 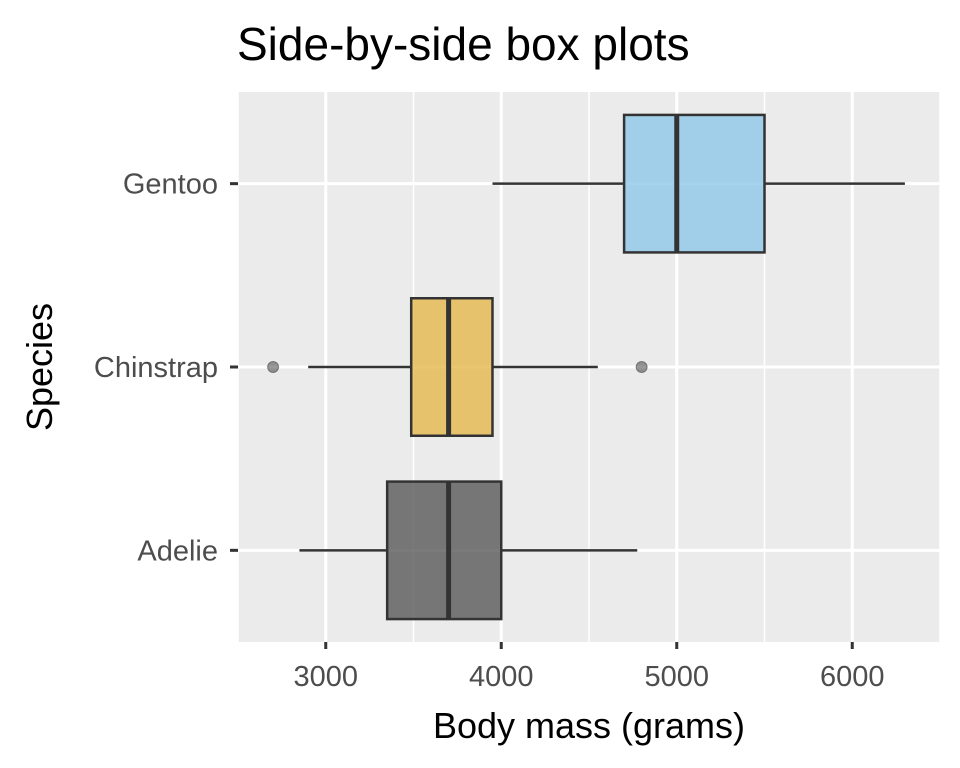 I want to click on x-axis-title: Body mass (grams), so click(x=589, y=725).